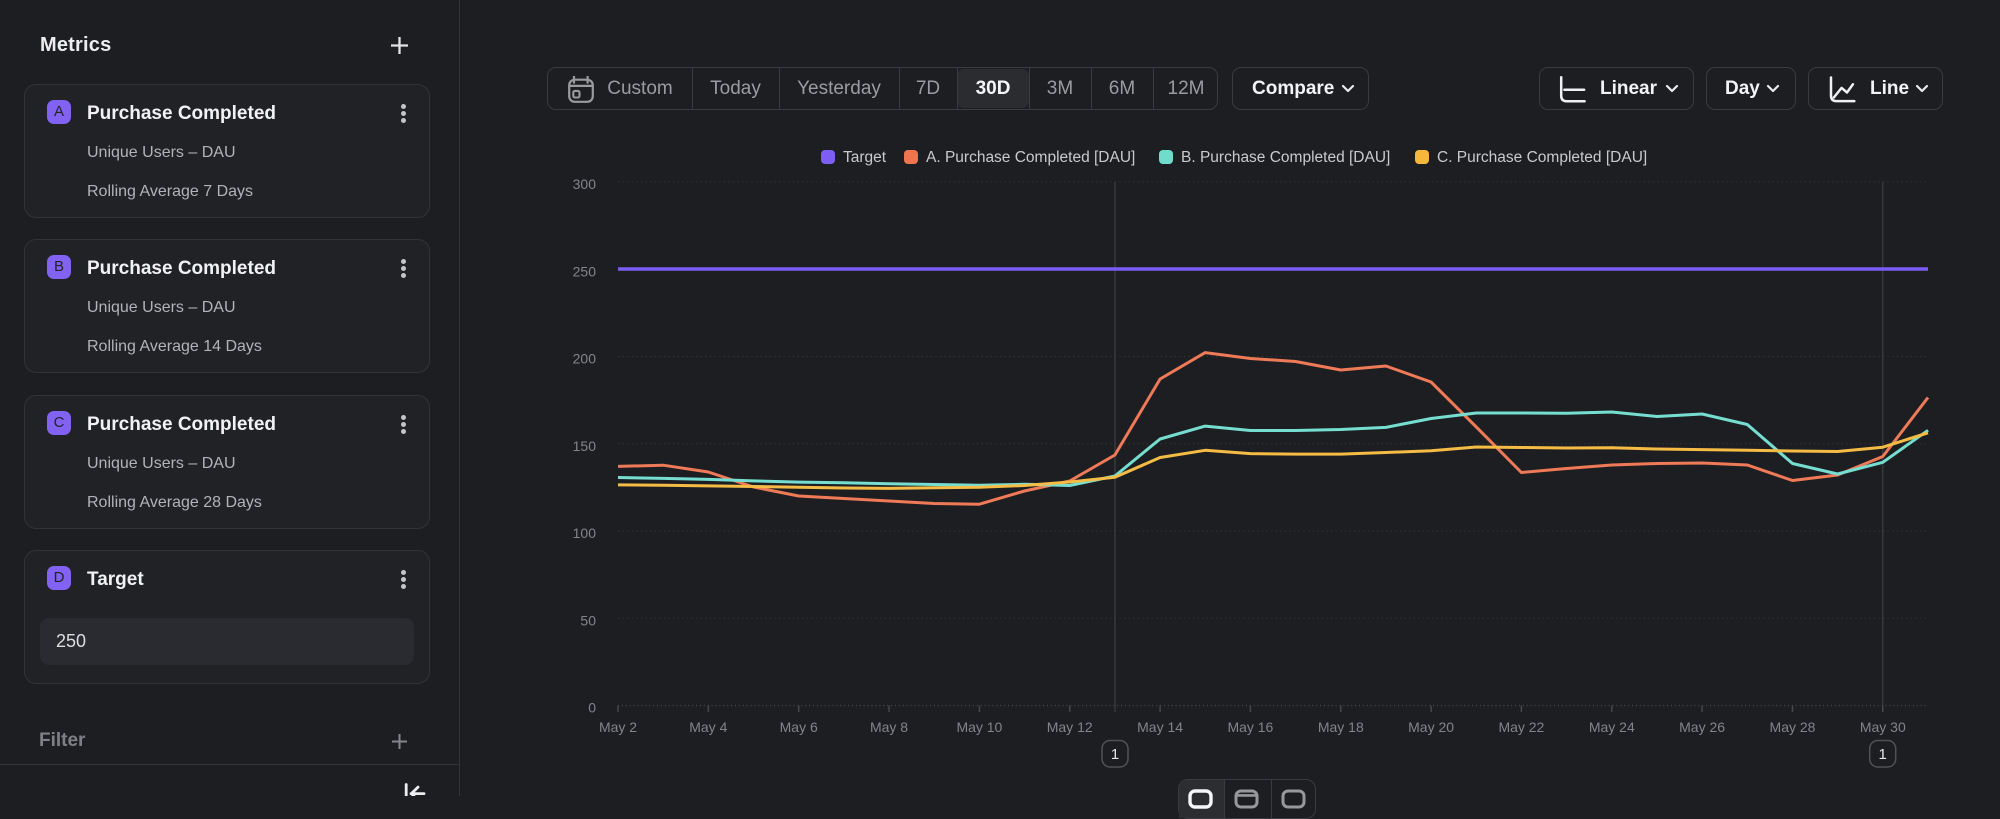 Image resolution: width=2000 pixels, height=819 pixels. I want to click on svg-text: 200, so click(585, 359).